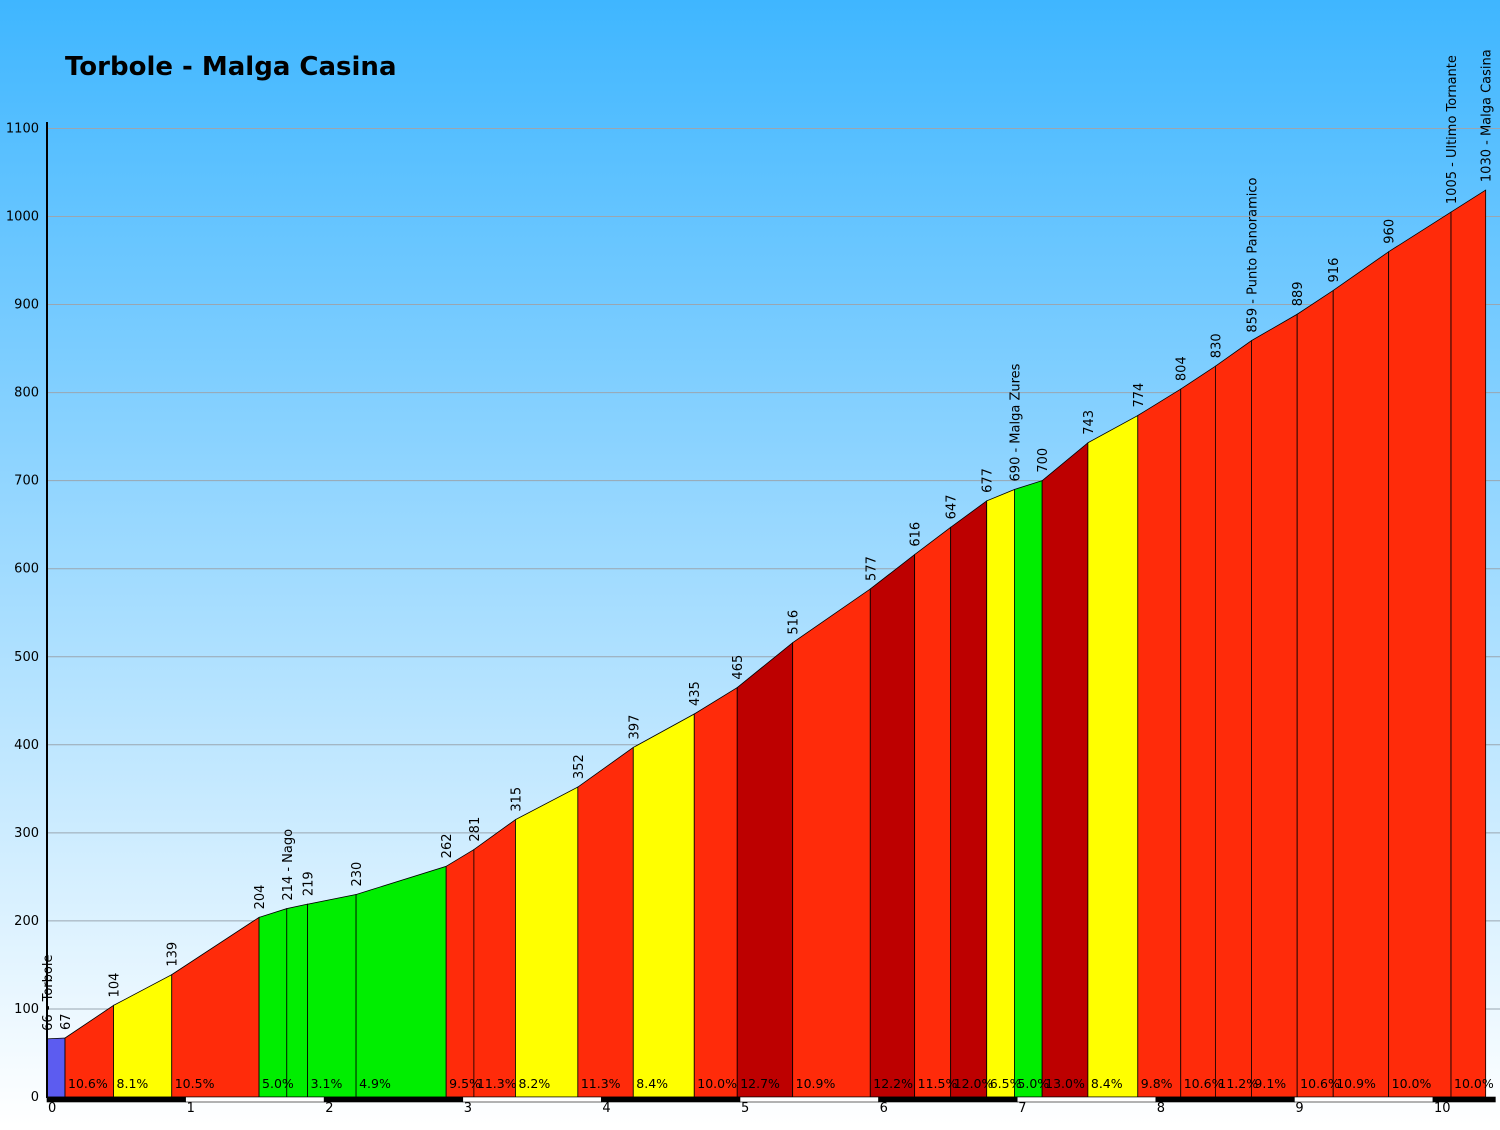 Image resolution: width=1500 pixels, height=1130 pixels. Describe the element at coordinates (974, 1083) in the screenshot. I see `gradient-label: 12.0%` at that location.